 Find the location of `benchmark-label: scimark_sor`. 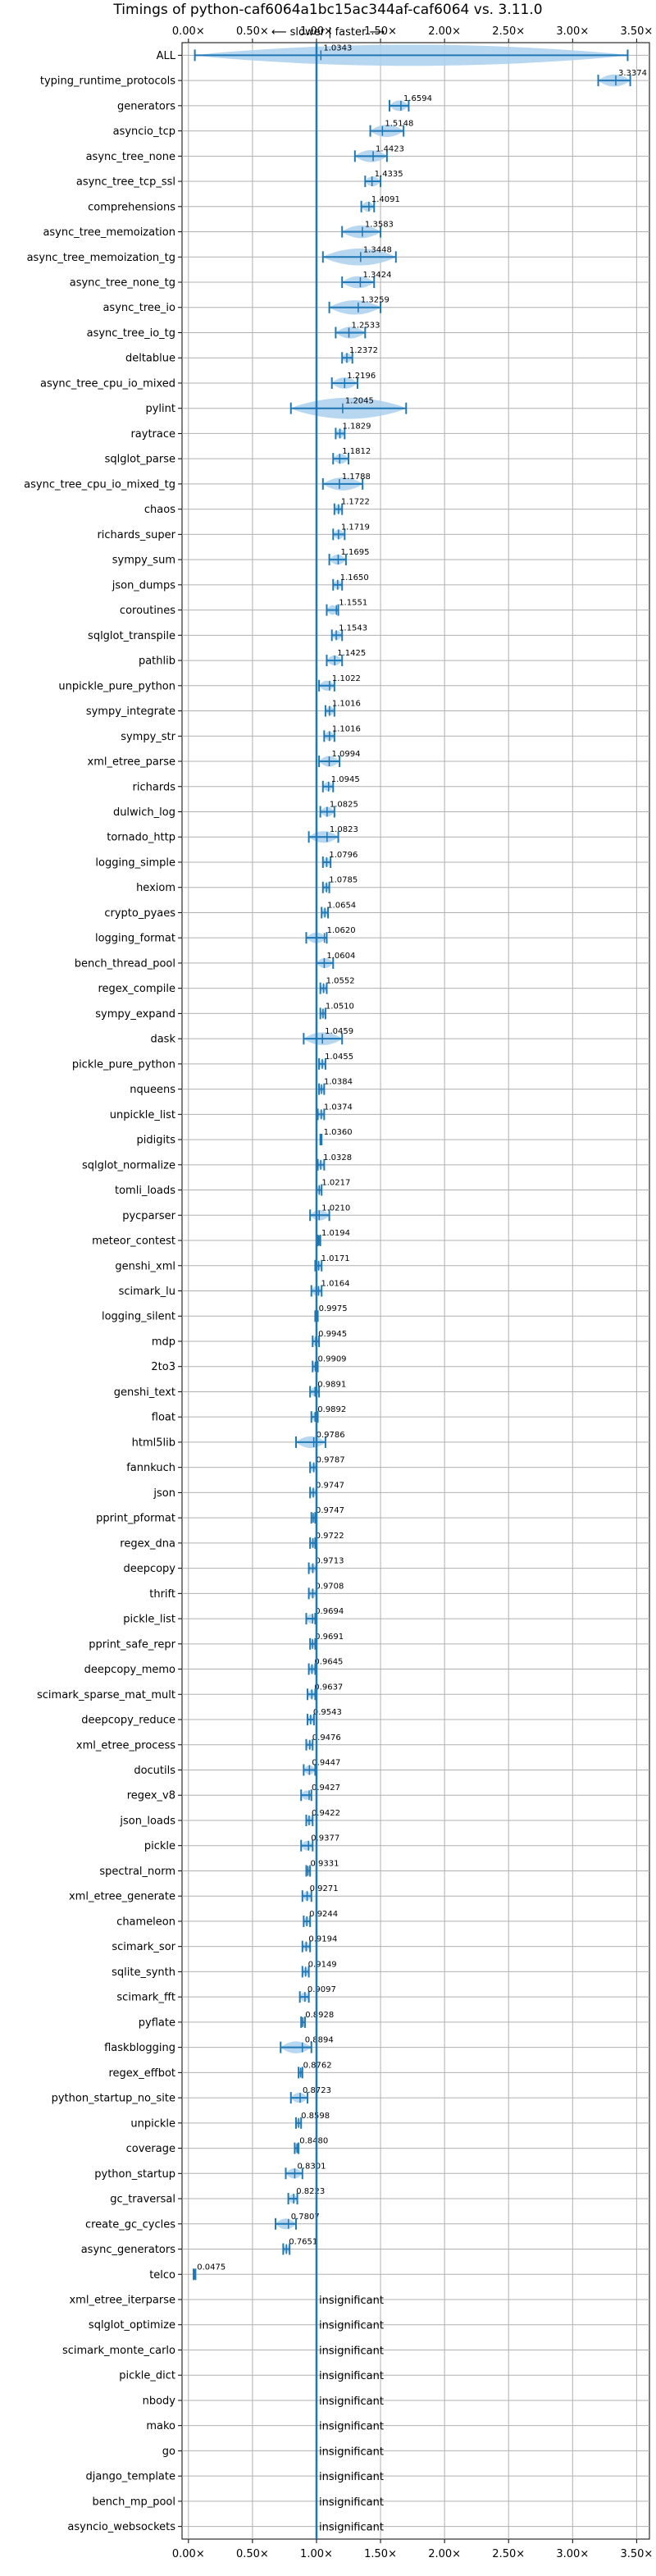

benchmark-label: scimark_sor is located at coordinates (143, 1947).